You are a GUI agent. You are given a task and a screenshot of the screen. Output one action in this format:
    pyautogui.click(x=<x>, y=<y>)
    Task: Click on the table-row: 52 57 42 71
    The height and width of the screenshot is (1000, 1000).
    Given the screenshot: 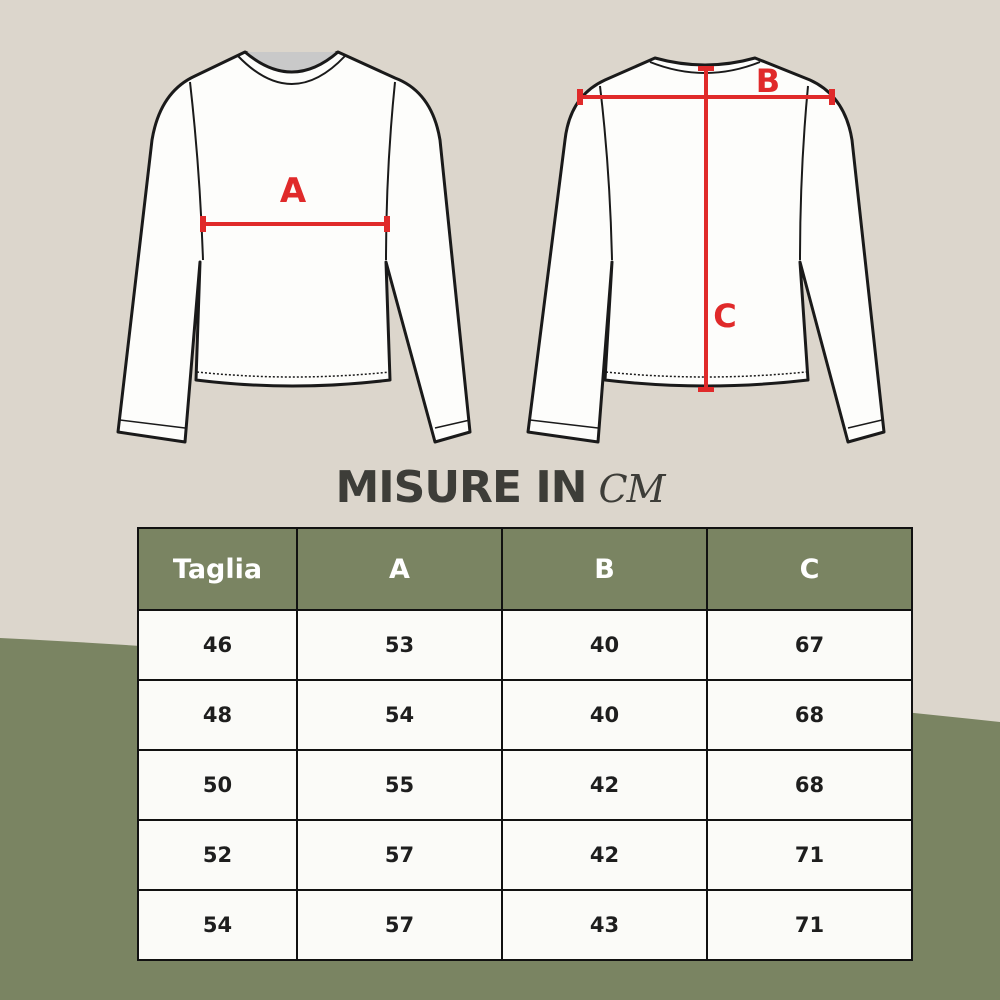 What is the action you would take?
    pyautogui.click(x=525, y=855)
    